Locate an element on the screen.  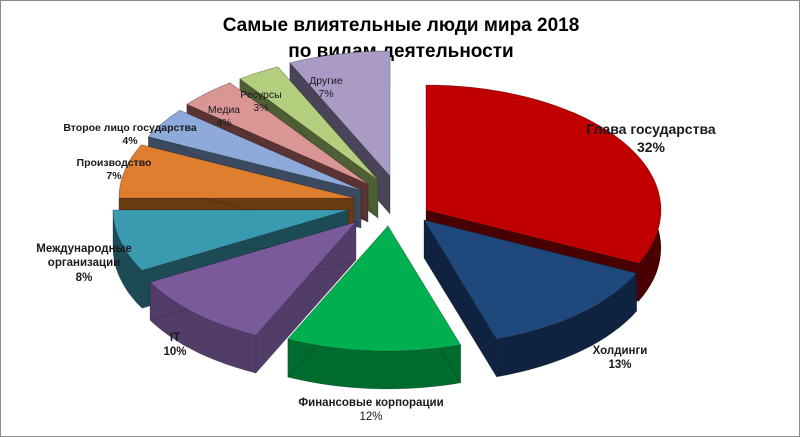
label-name: Холдинги is located at coordinates (620, 351).